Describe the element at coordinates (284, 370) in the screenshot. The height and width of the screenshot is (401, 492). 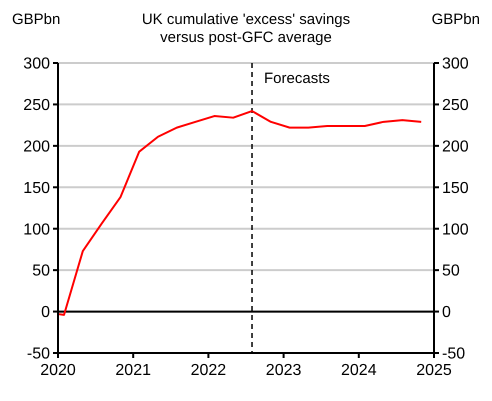
I see `x-tick-label: 2023` at that location.